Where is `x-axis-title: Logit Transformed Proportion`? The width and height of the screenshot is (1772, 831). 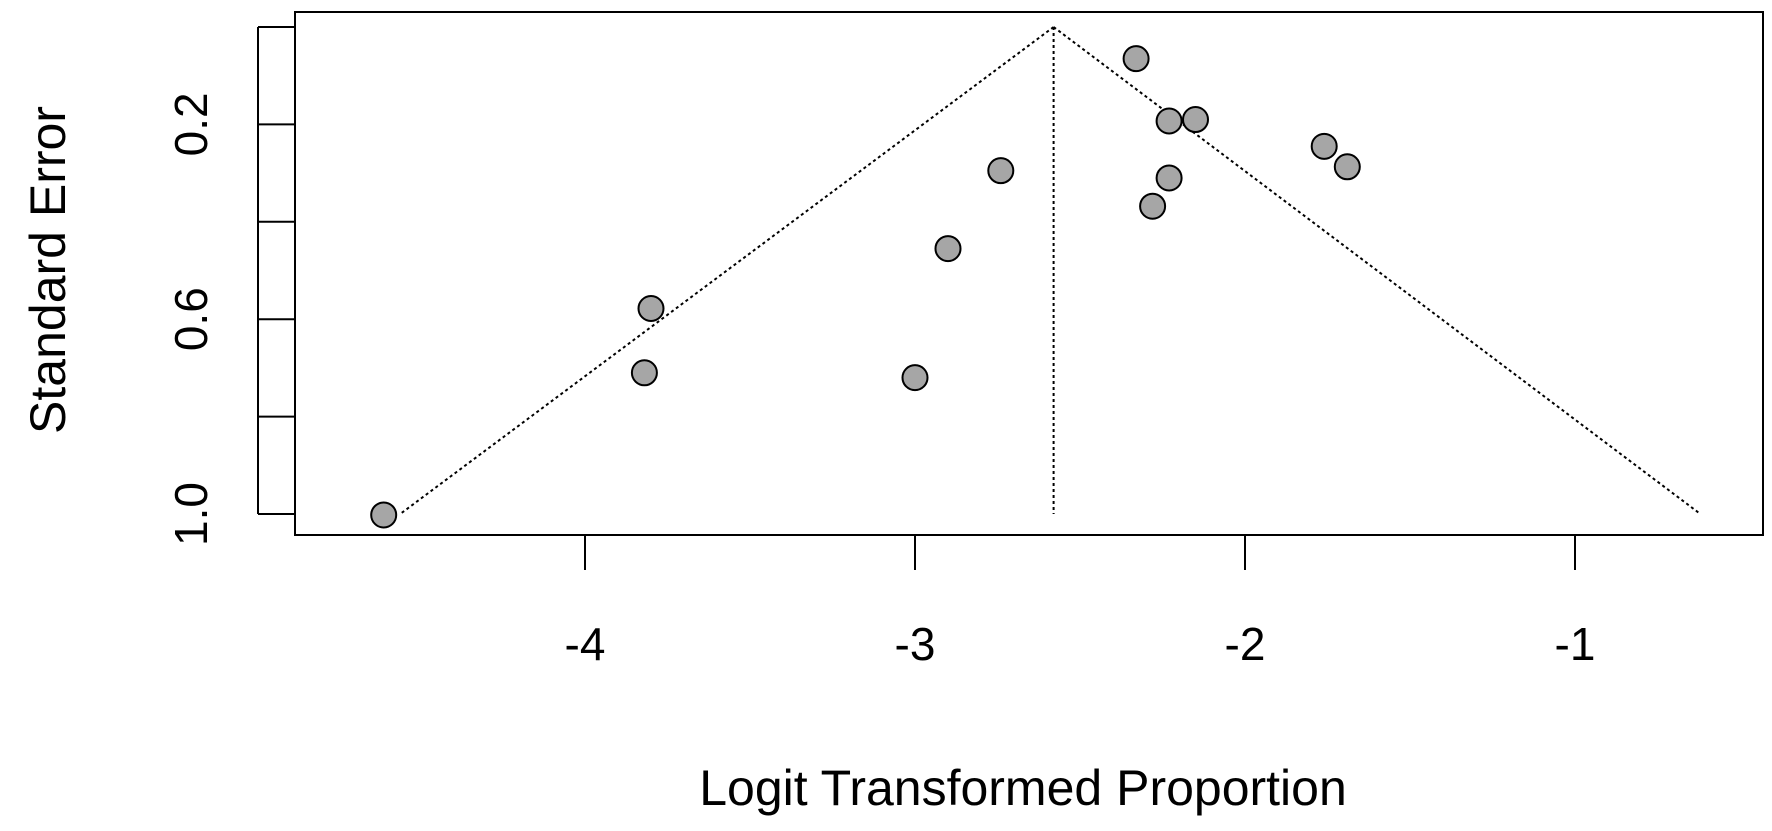 x-axis-title: Logit Transformed Proportion is located at coordinates (1023, 788).